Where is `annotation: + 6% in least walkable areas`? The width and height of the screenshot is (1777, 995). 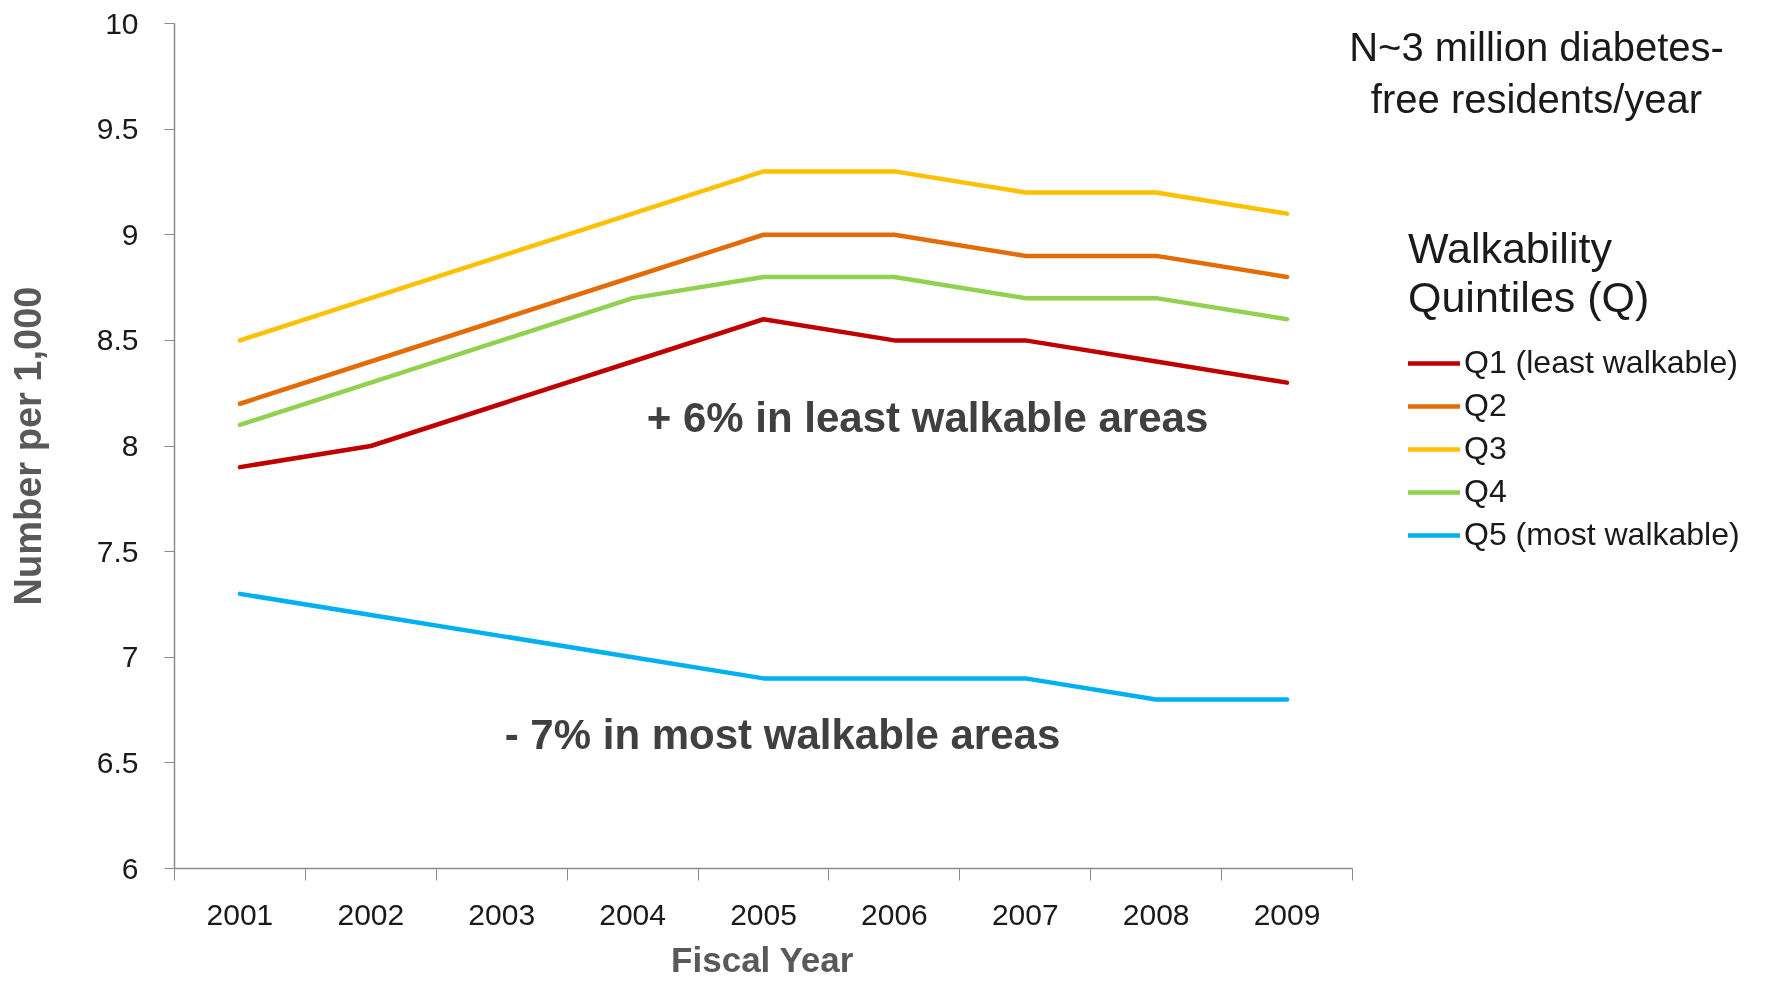
annotation: + 6% in least walkable areas is located at coordinates (927, 417).